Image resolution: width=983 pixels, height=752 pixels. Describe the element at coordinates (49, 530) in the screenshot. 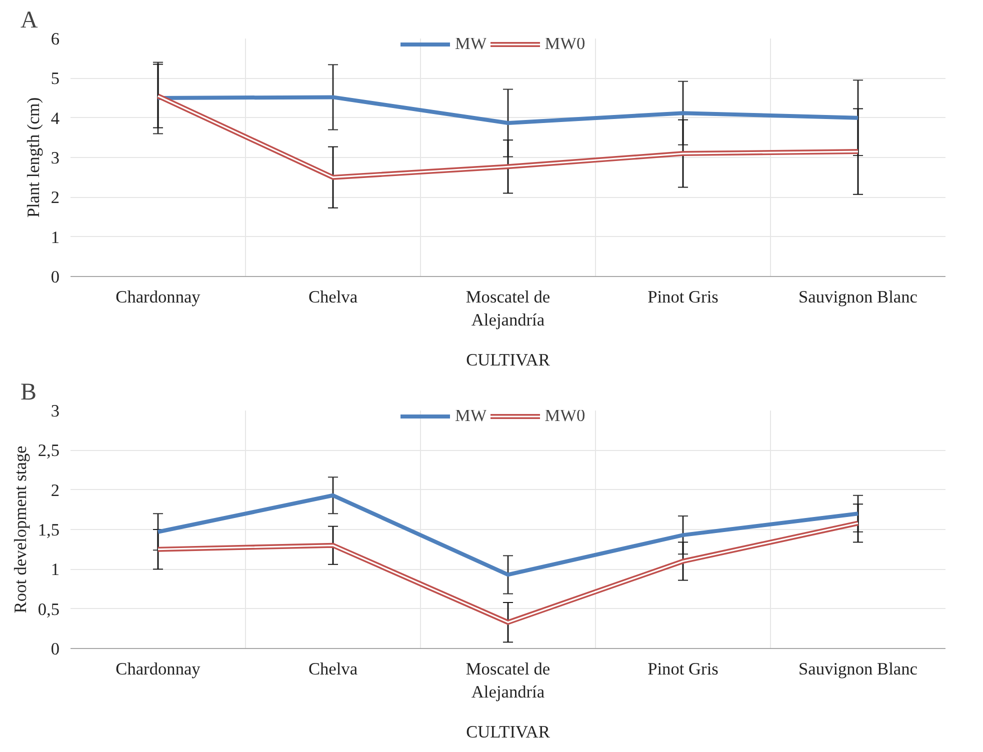

I see `y-tick-label: 1,5` at that location.